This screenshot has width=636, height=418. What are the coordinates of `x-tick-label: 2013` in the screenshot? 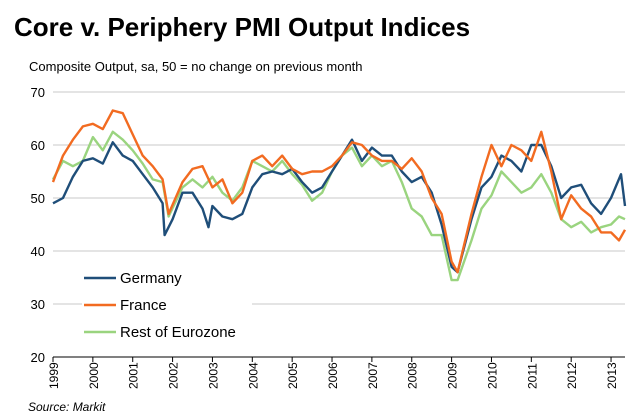 It's located at (612, 375).